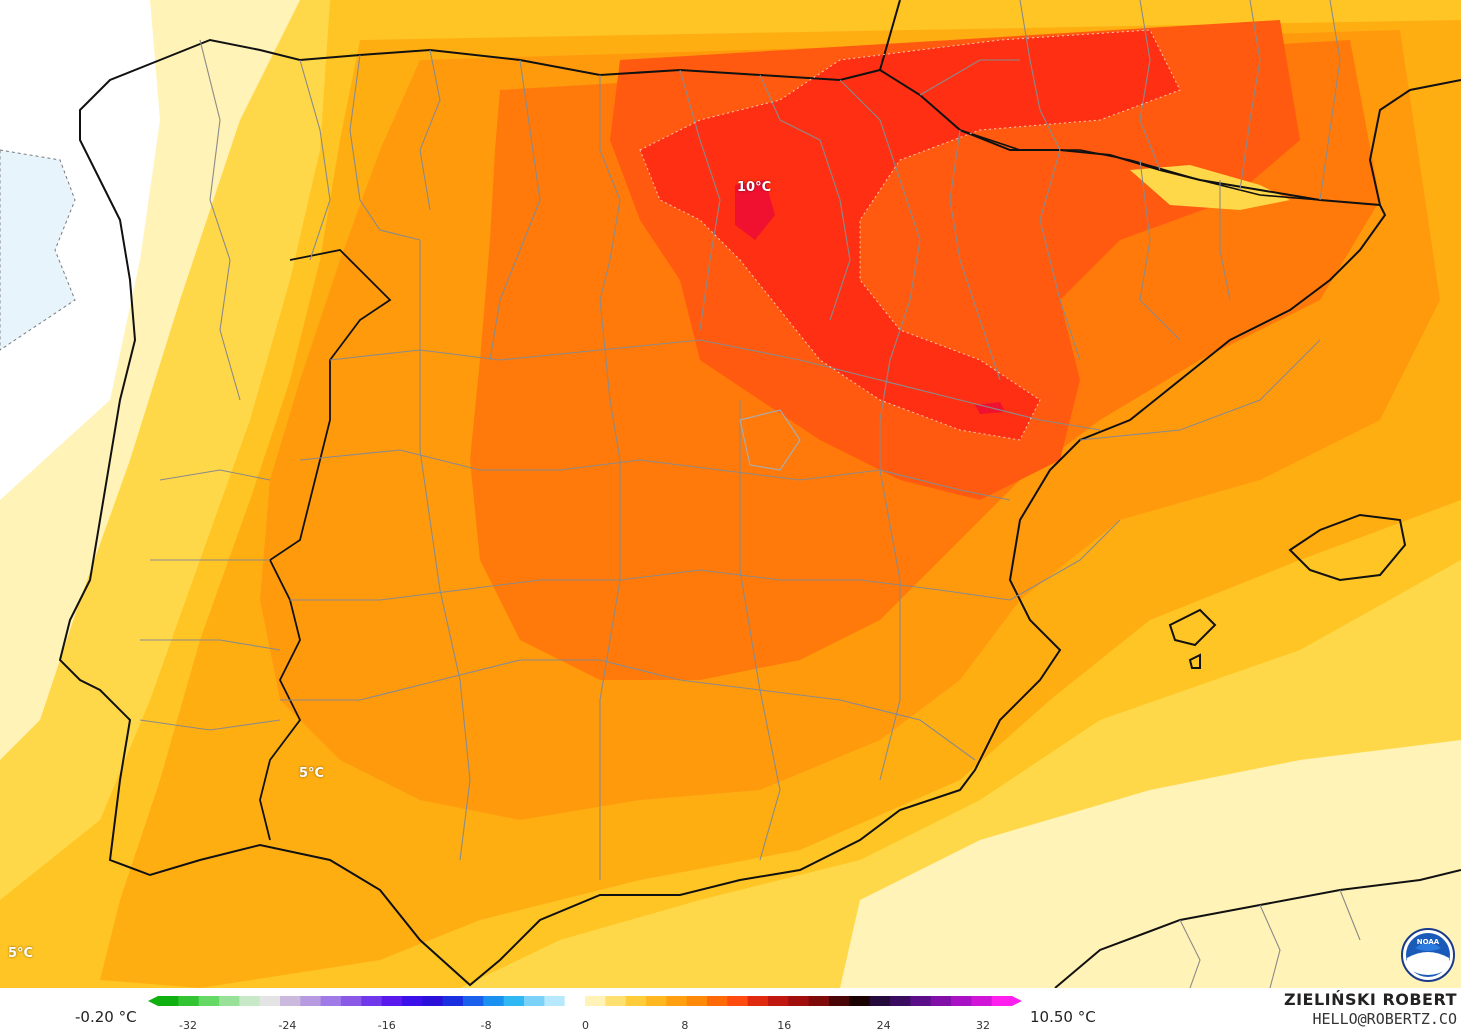 This screenshot has height=1035, width=1461. Describe the element at coordinates (784, 1025) in the screenshot. I see `legend-tick-label: 16` at that location.